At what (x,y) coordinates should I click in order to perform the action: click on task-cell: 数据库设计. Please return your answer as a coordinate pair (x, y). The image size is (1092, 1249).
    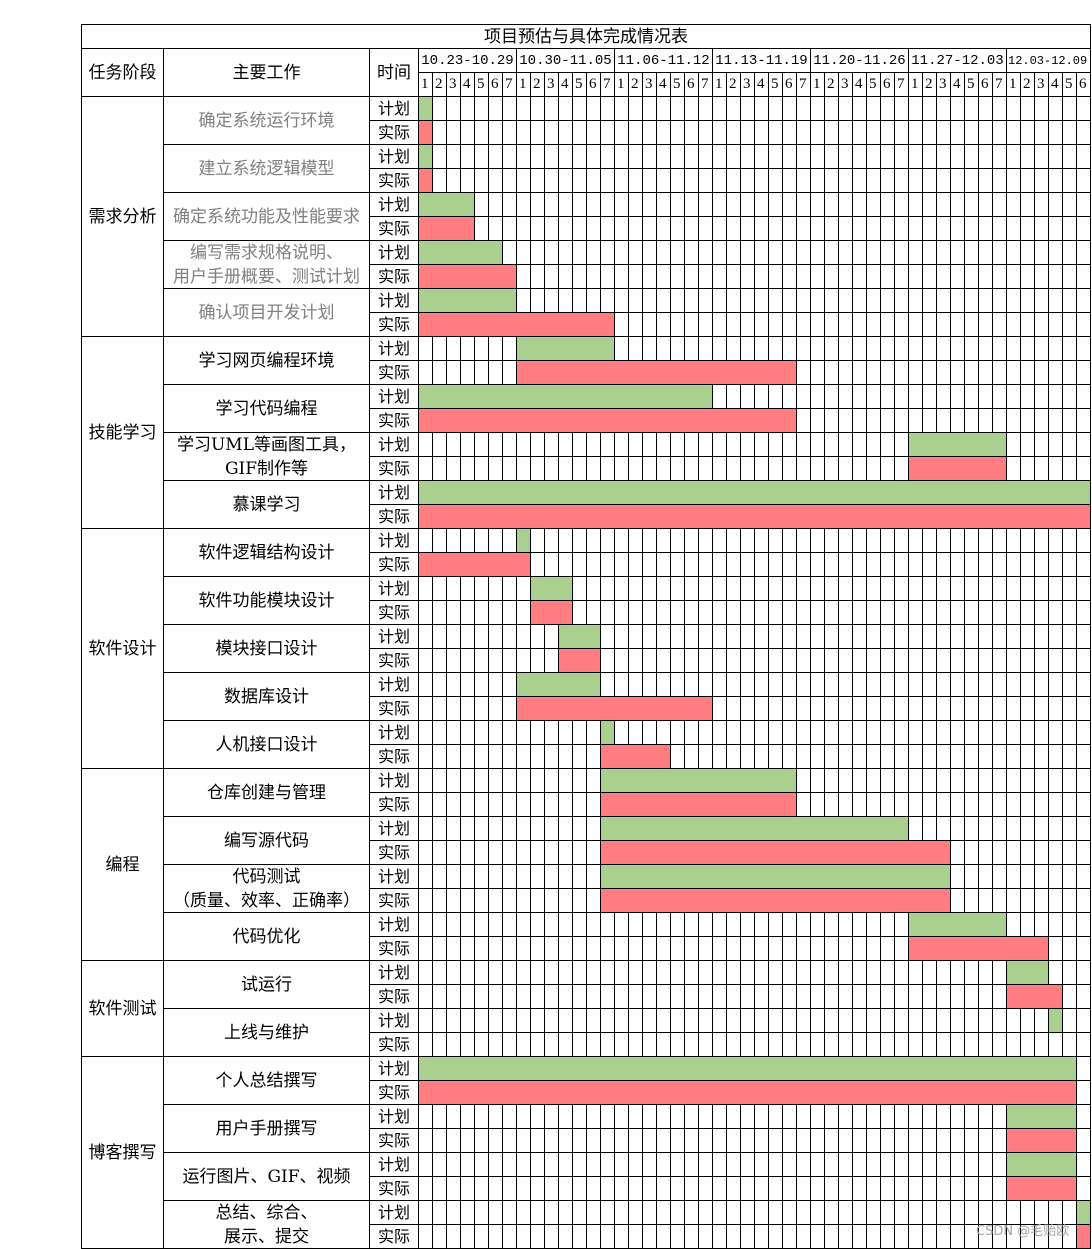
    Looking at the image, I should click on (266, 696).